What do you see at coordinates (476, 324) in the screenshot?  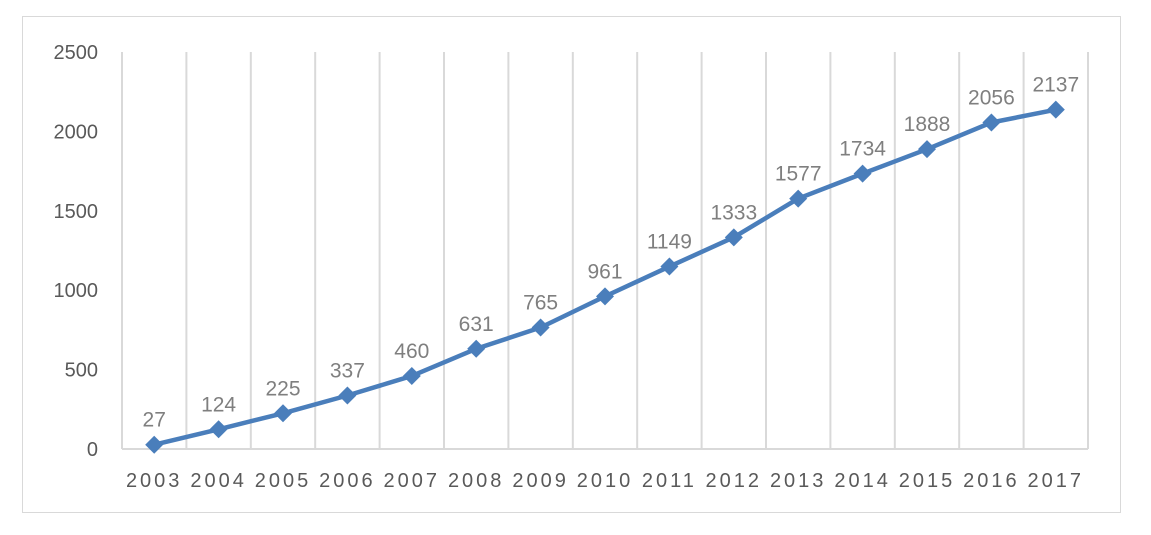 I see `data-label: 631` at bounding box center [476, 324].